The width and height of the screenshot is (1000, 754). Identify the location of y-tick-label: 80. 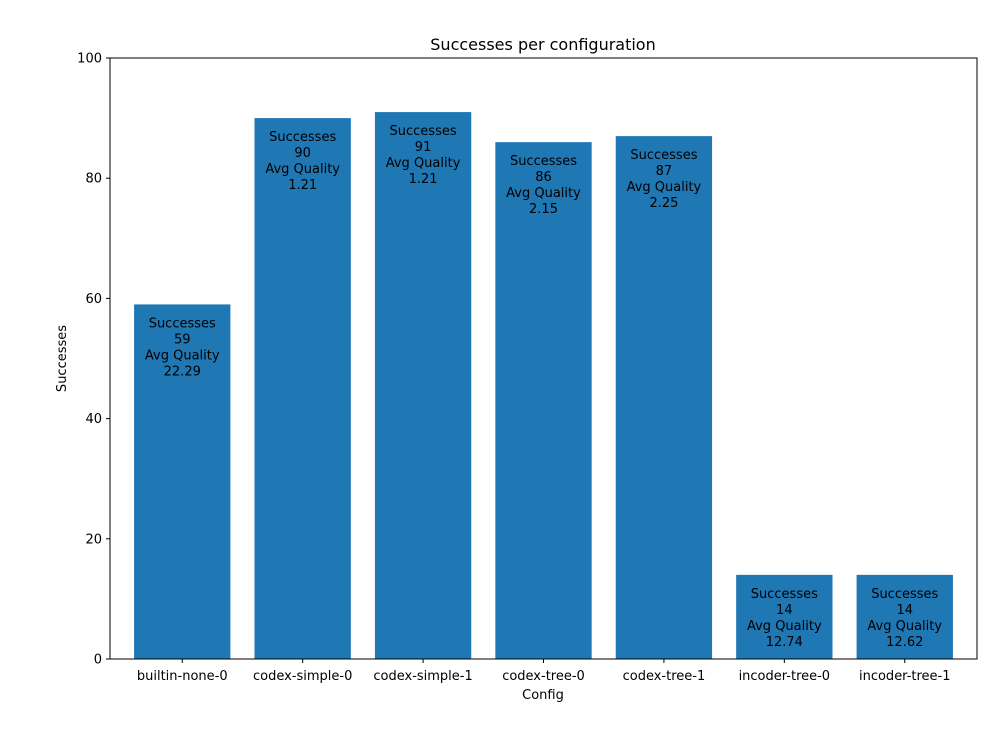
(93, 179).